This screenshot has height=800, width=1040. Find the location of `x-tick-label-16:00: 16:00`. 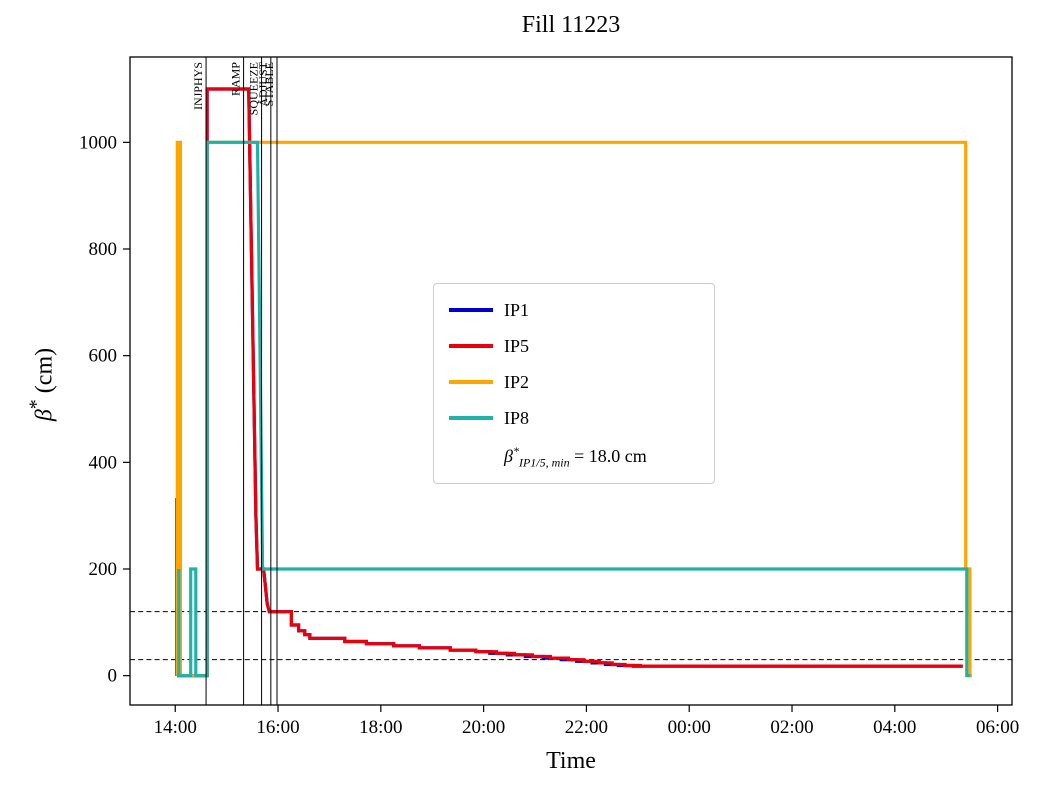

x-tick-label-16:00: 16:00 is located at coordinates (277, 727).